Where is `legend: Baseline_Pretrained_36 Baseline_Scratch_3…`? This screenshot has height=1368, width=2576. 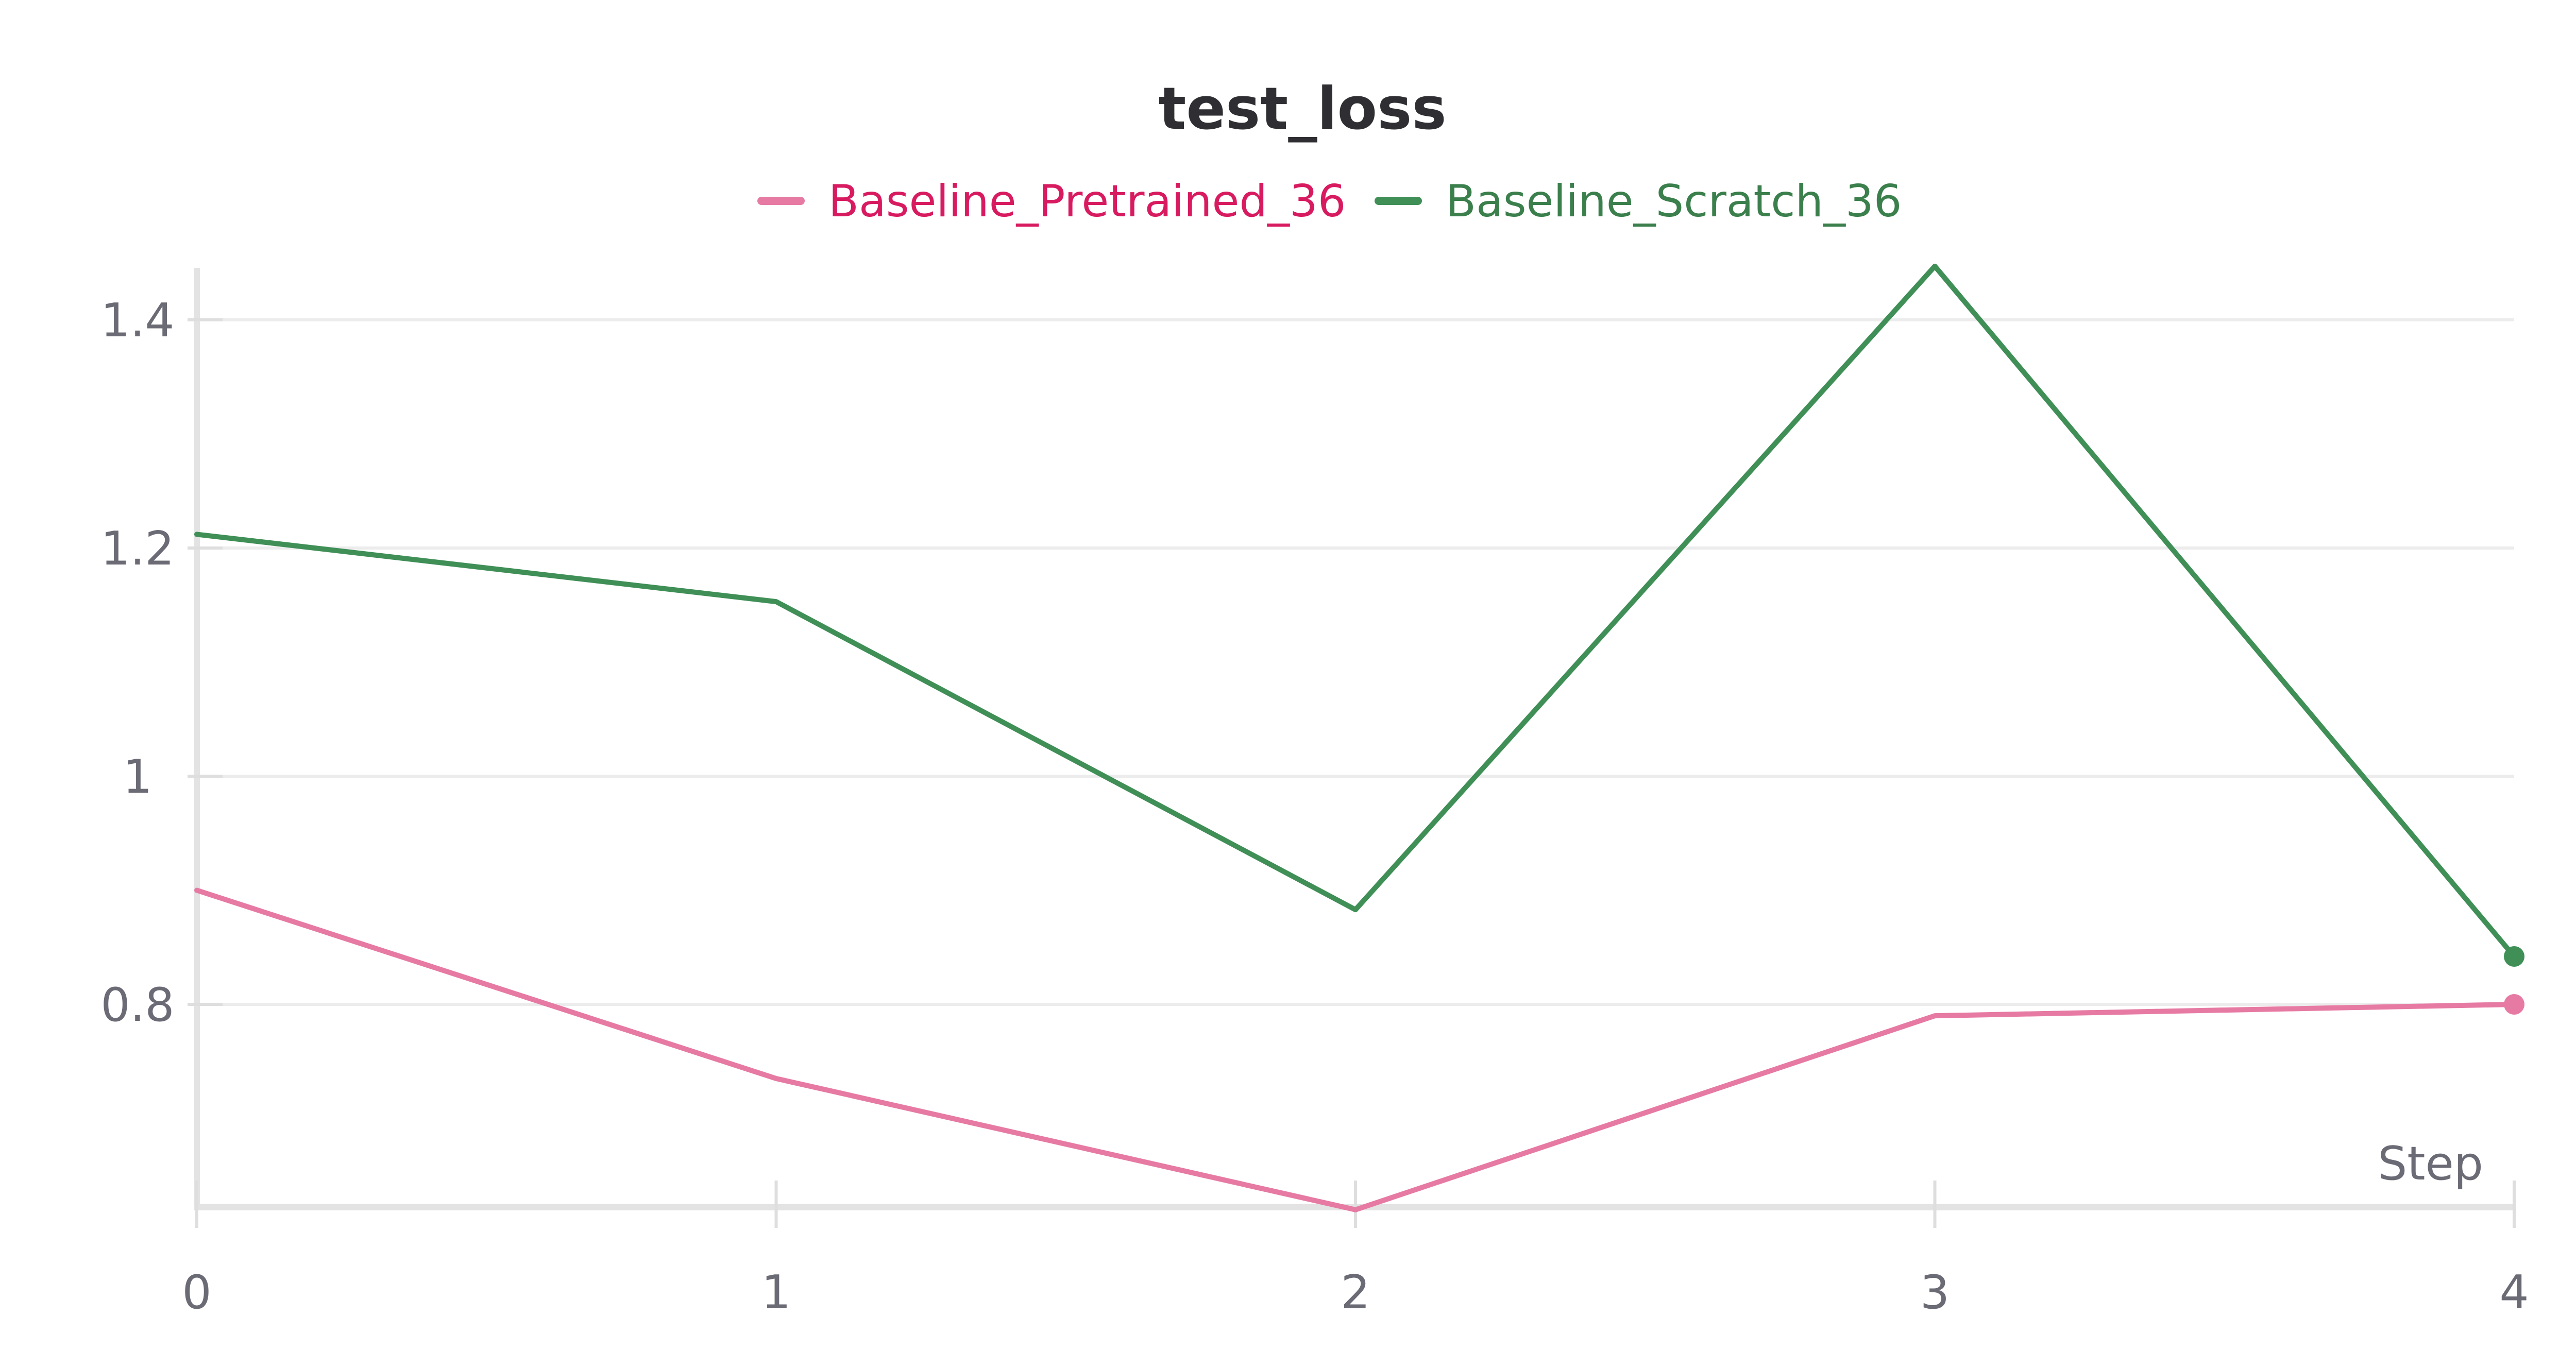
legend: Baseline_Pretrained_36 Baseline_Scratch_3… is located at coordinates (1329, 201).